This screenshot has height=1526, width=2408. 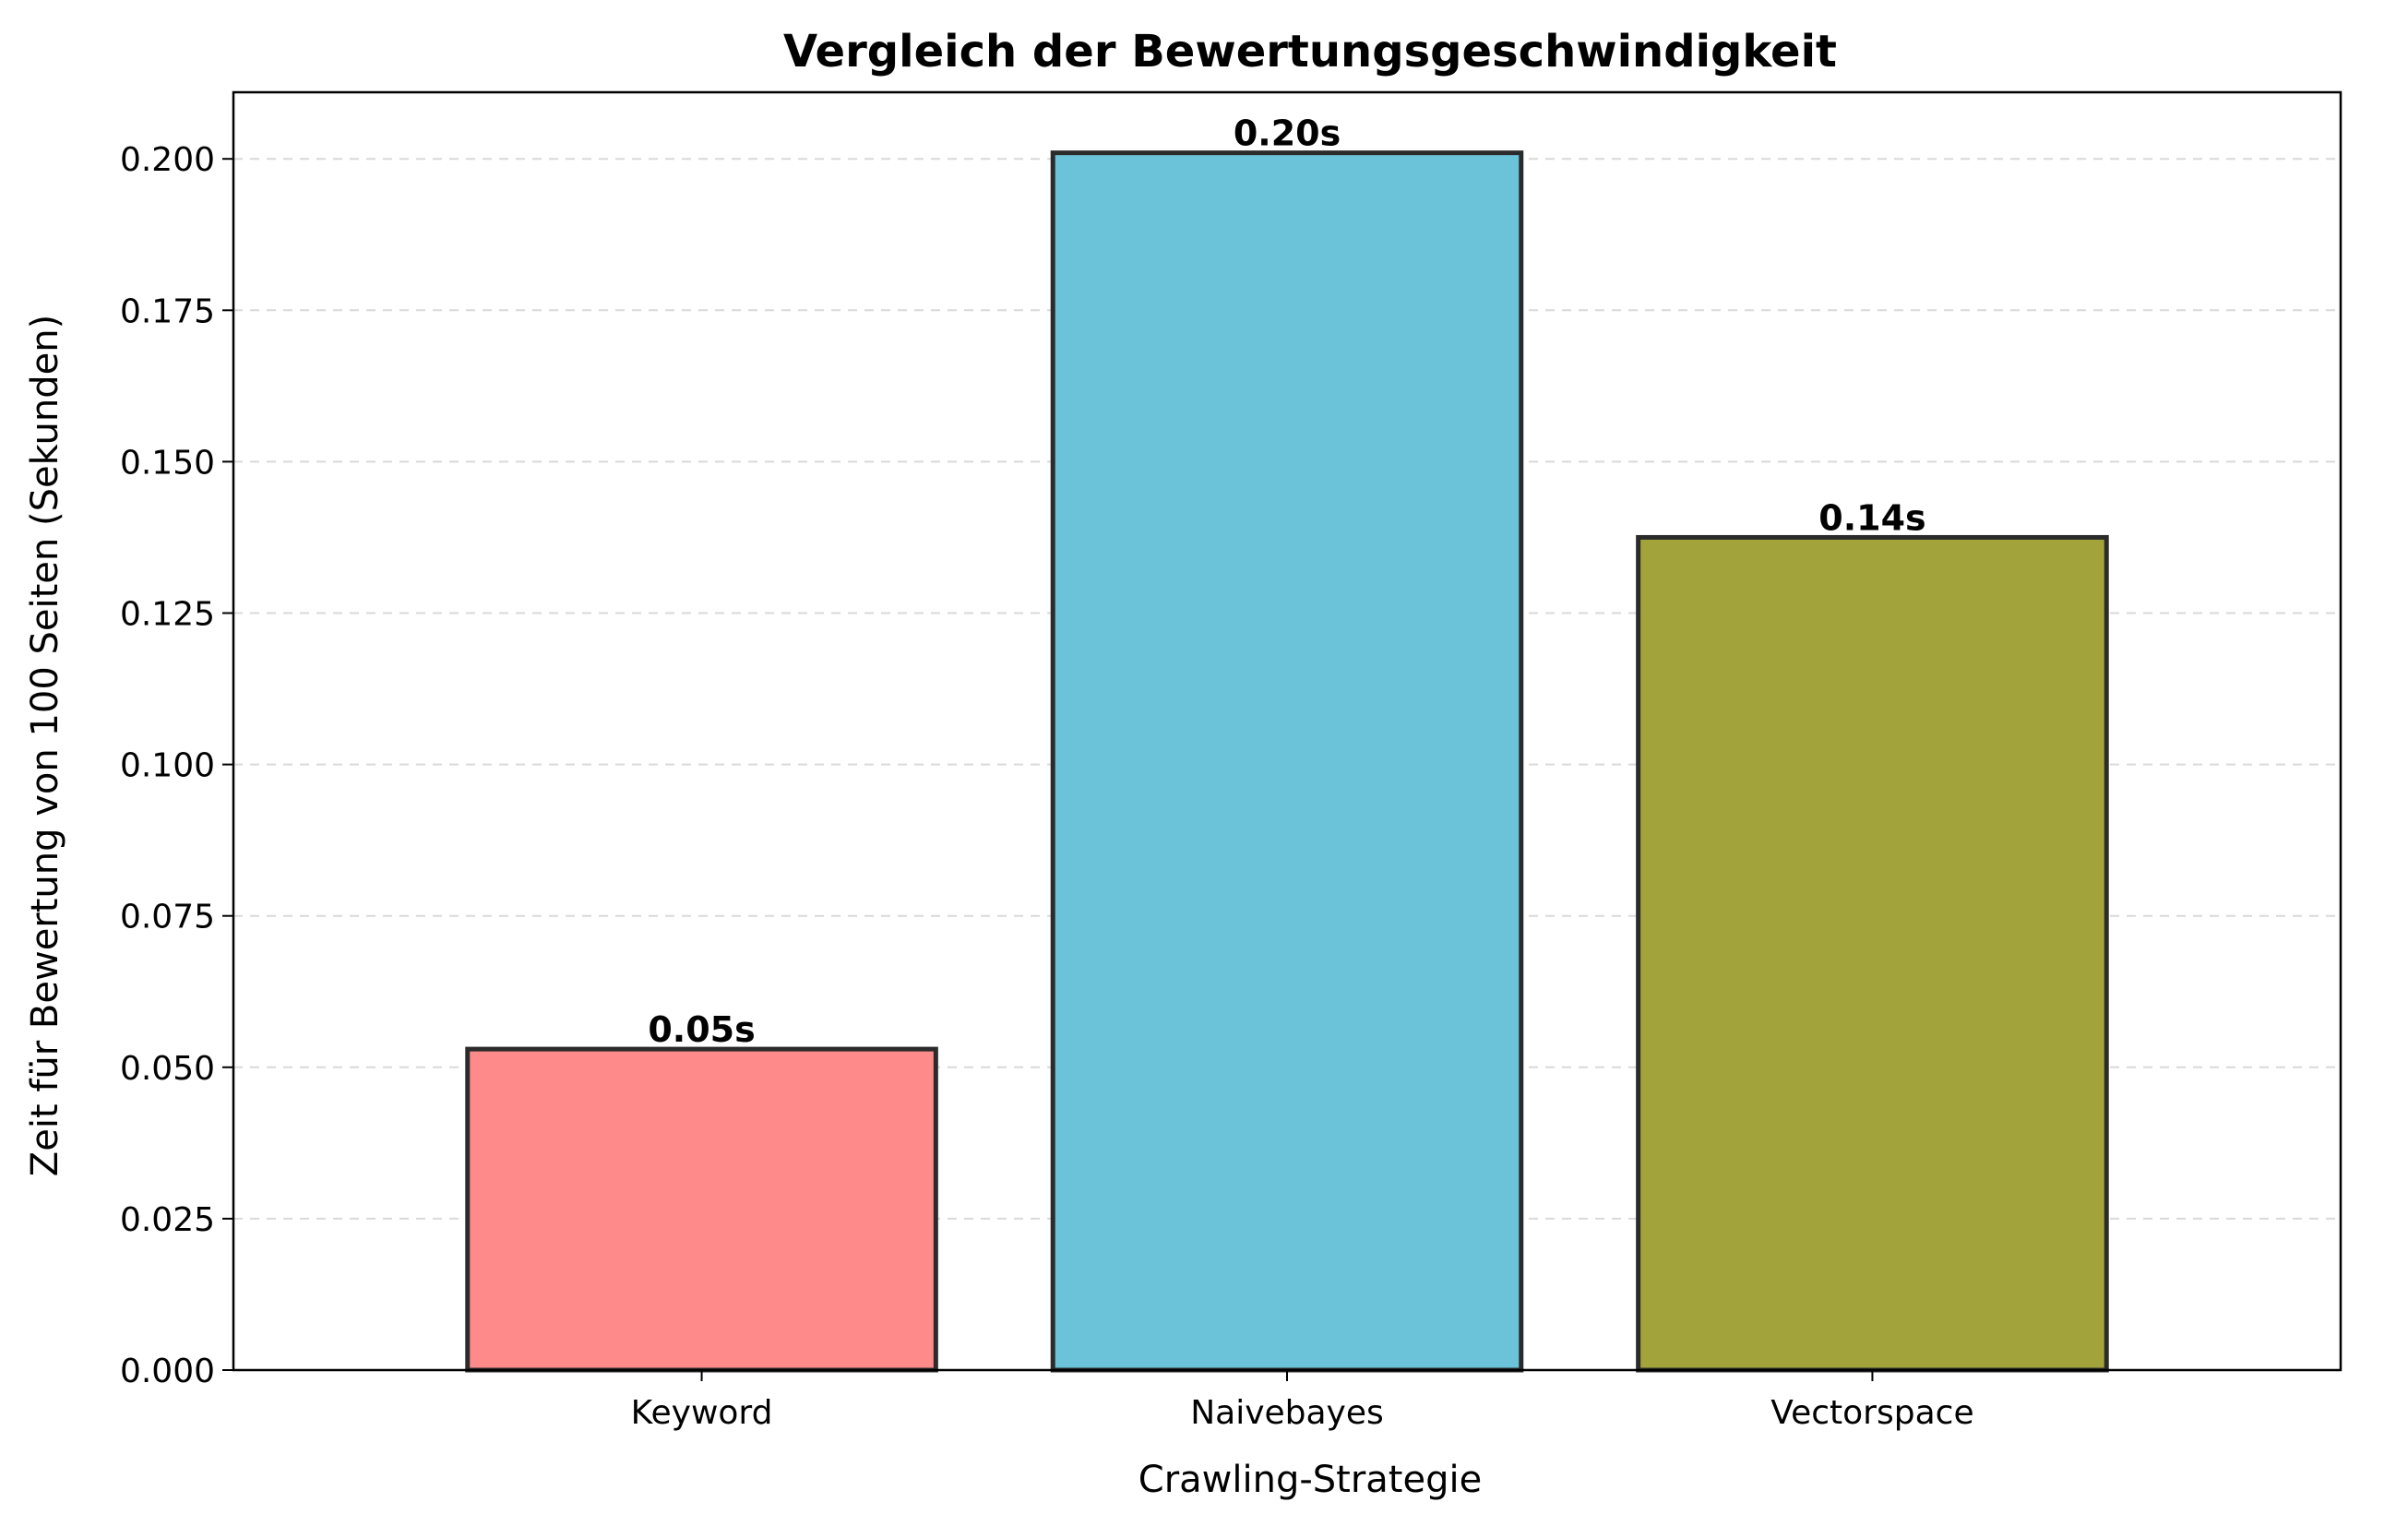 I want to click on bar-data-label: 0.05s, so click(x=701, y=1030).